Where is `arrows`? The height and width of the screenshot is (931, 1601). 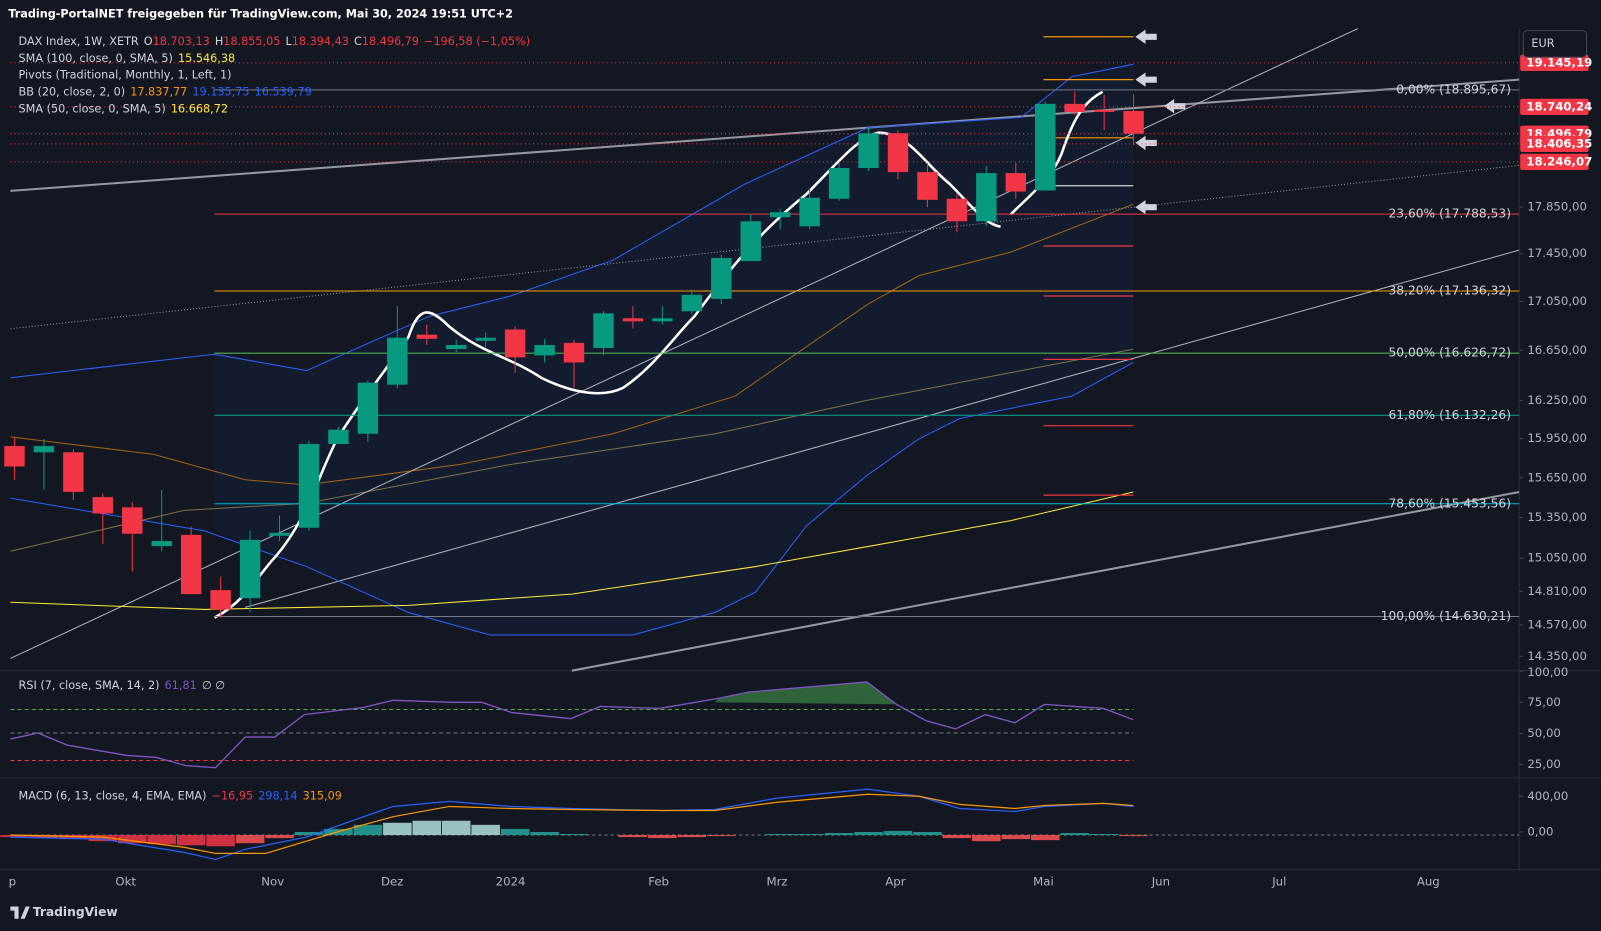 arrows is located at coordinates (1160, 122).